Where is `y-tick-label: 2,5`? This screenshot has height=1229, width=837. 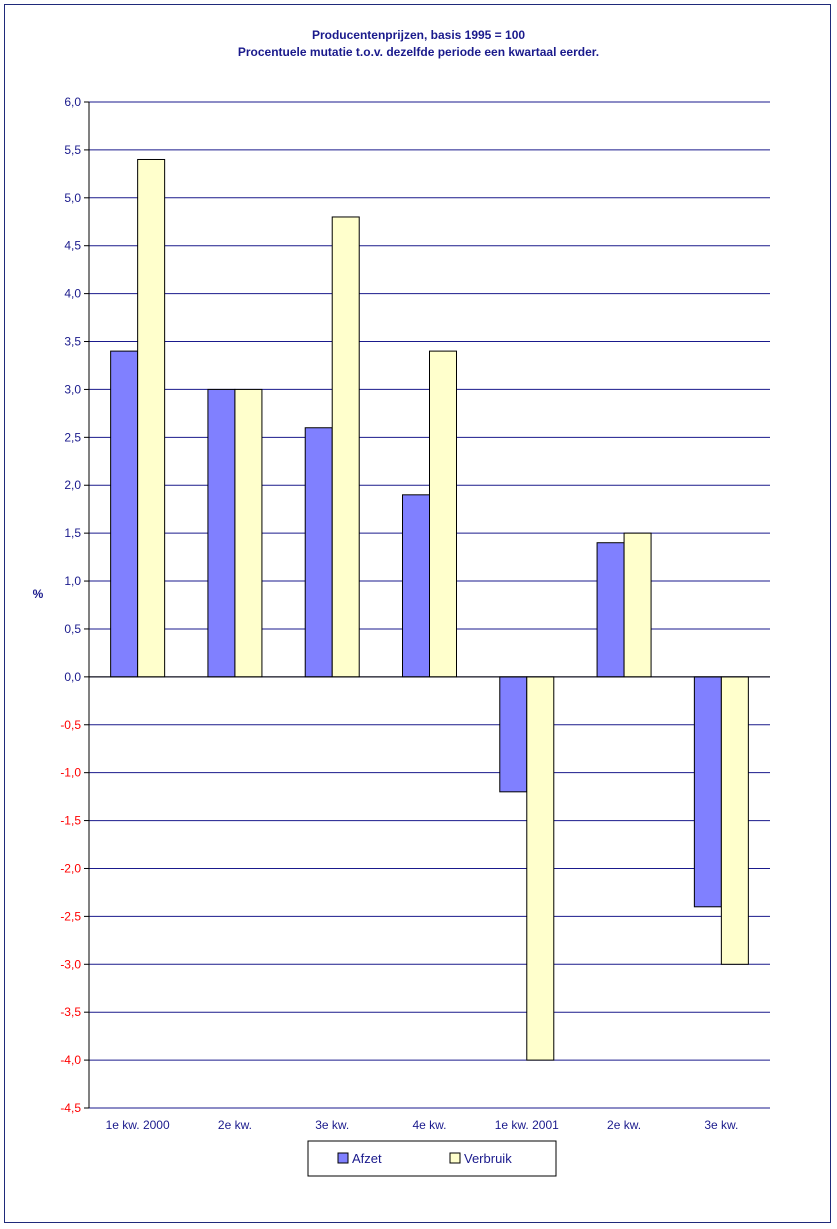
y-tick-label: 2,5 is located at coordinates (72, 437).